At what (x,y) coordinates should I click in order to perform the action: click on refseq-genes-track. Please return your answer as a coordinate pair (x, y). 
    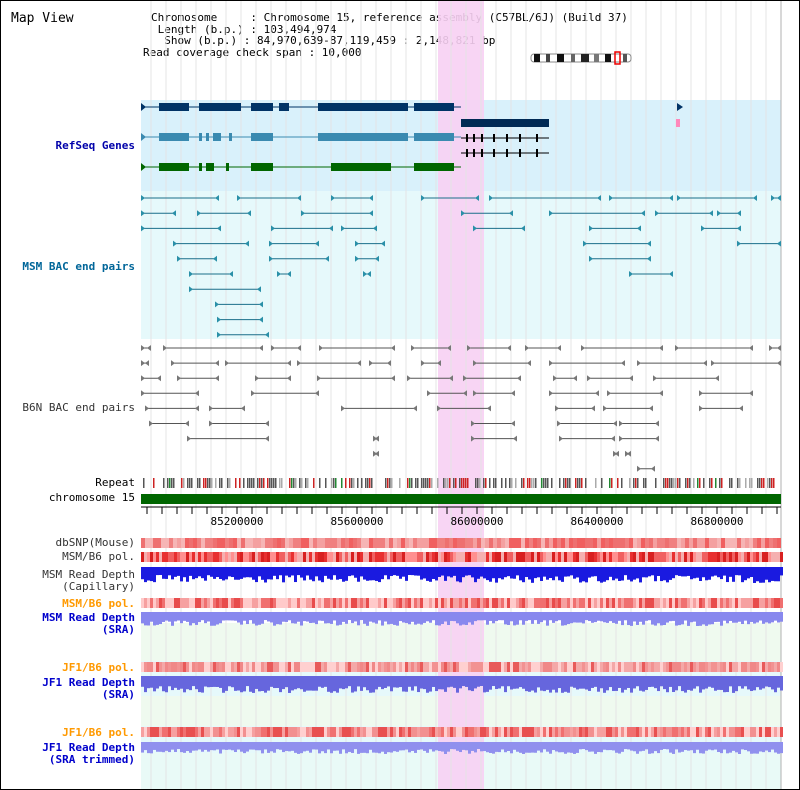
    Looking at the image, I should click on (412, 137).